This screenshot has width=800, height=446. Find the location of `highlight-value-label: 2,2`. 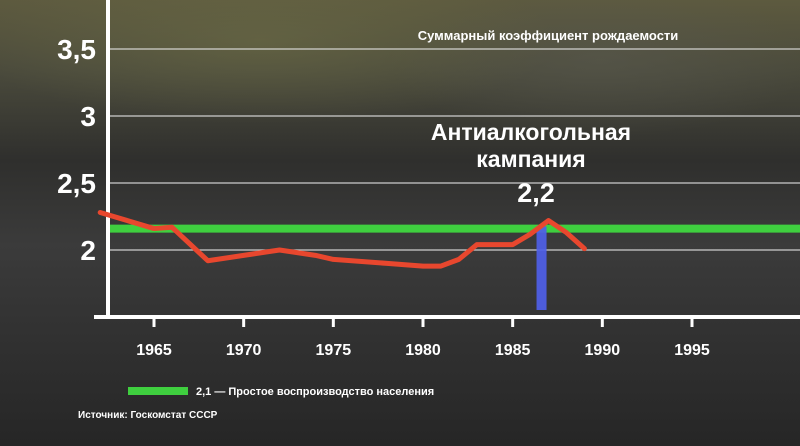

highlight-value-label: 2,2 is located at coordinates (536, 193).